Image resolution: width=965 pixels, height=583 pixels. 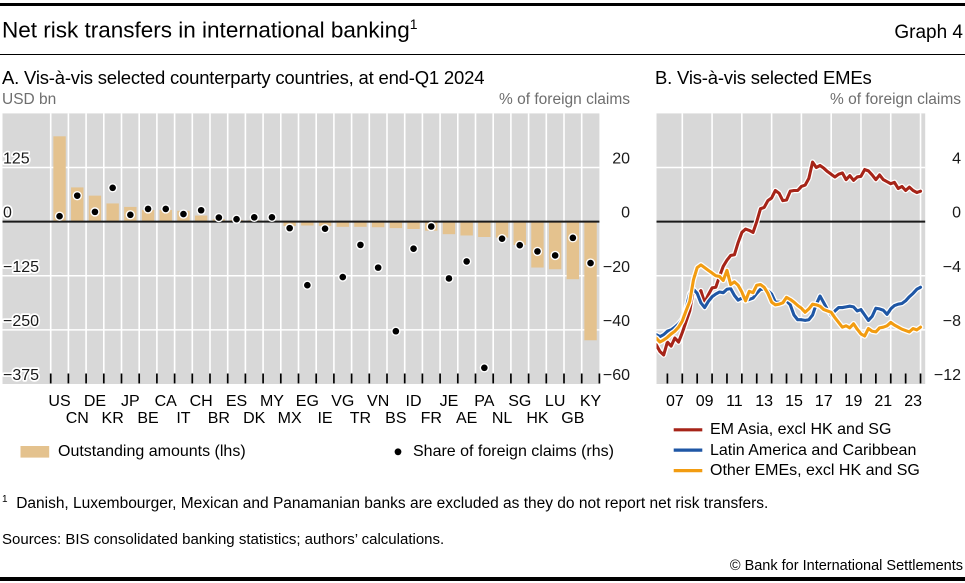 I want to click on panel-a-right-axis-label: 20, so click(x=621, y=158).